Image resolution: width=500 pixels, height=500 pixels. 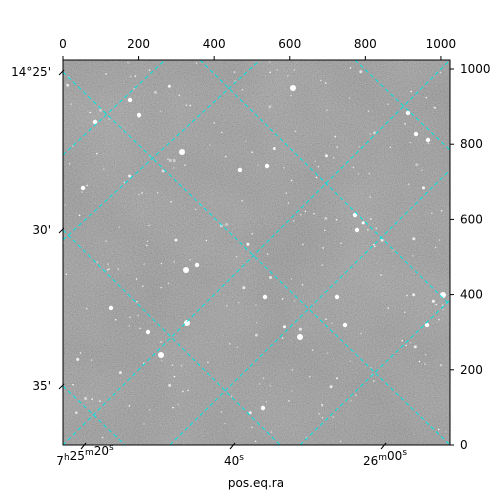 I want to click on ra-tick-label: 26m00s, so click(x=385, y=458).